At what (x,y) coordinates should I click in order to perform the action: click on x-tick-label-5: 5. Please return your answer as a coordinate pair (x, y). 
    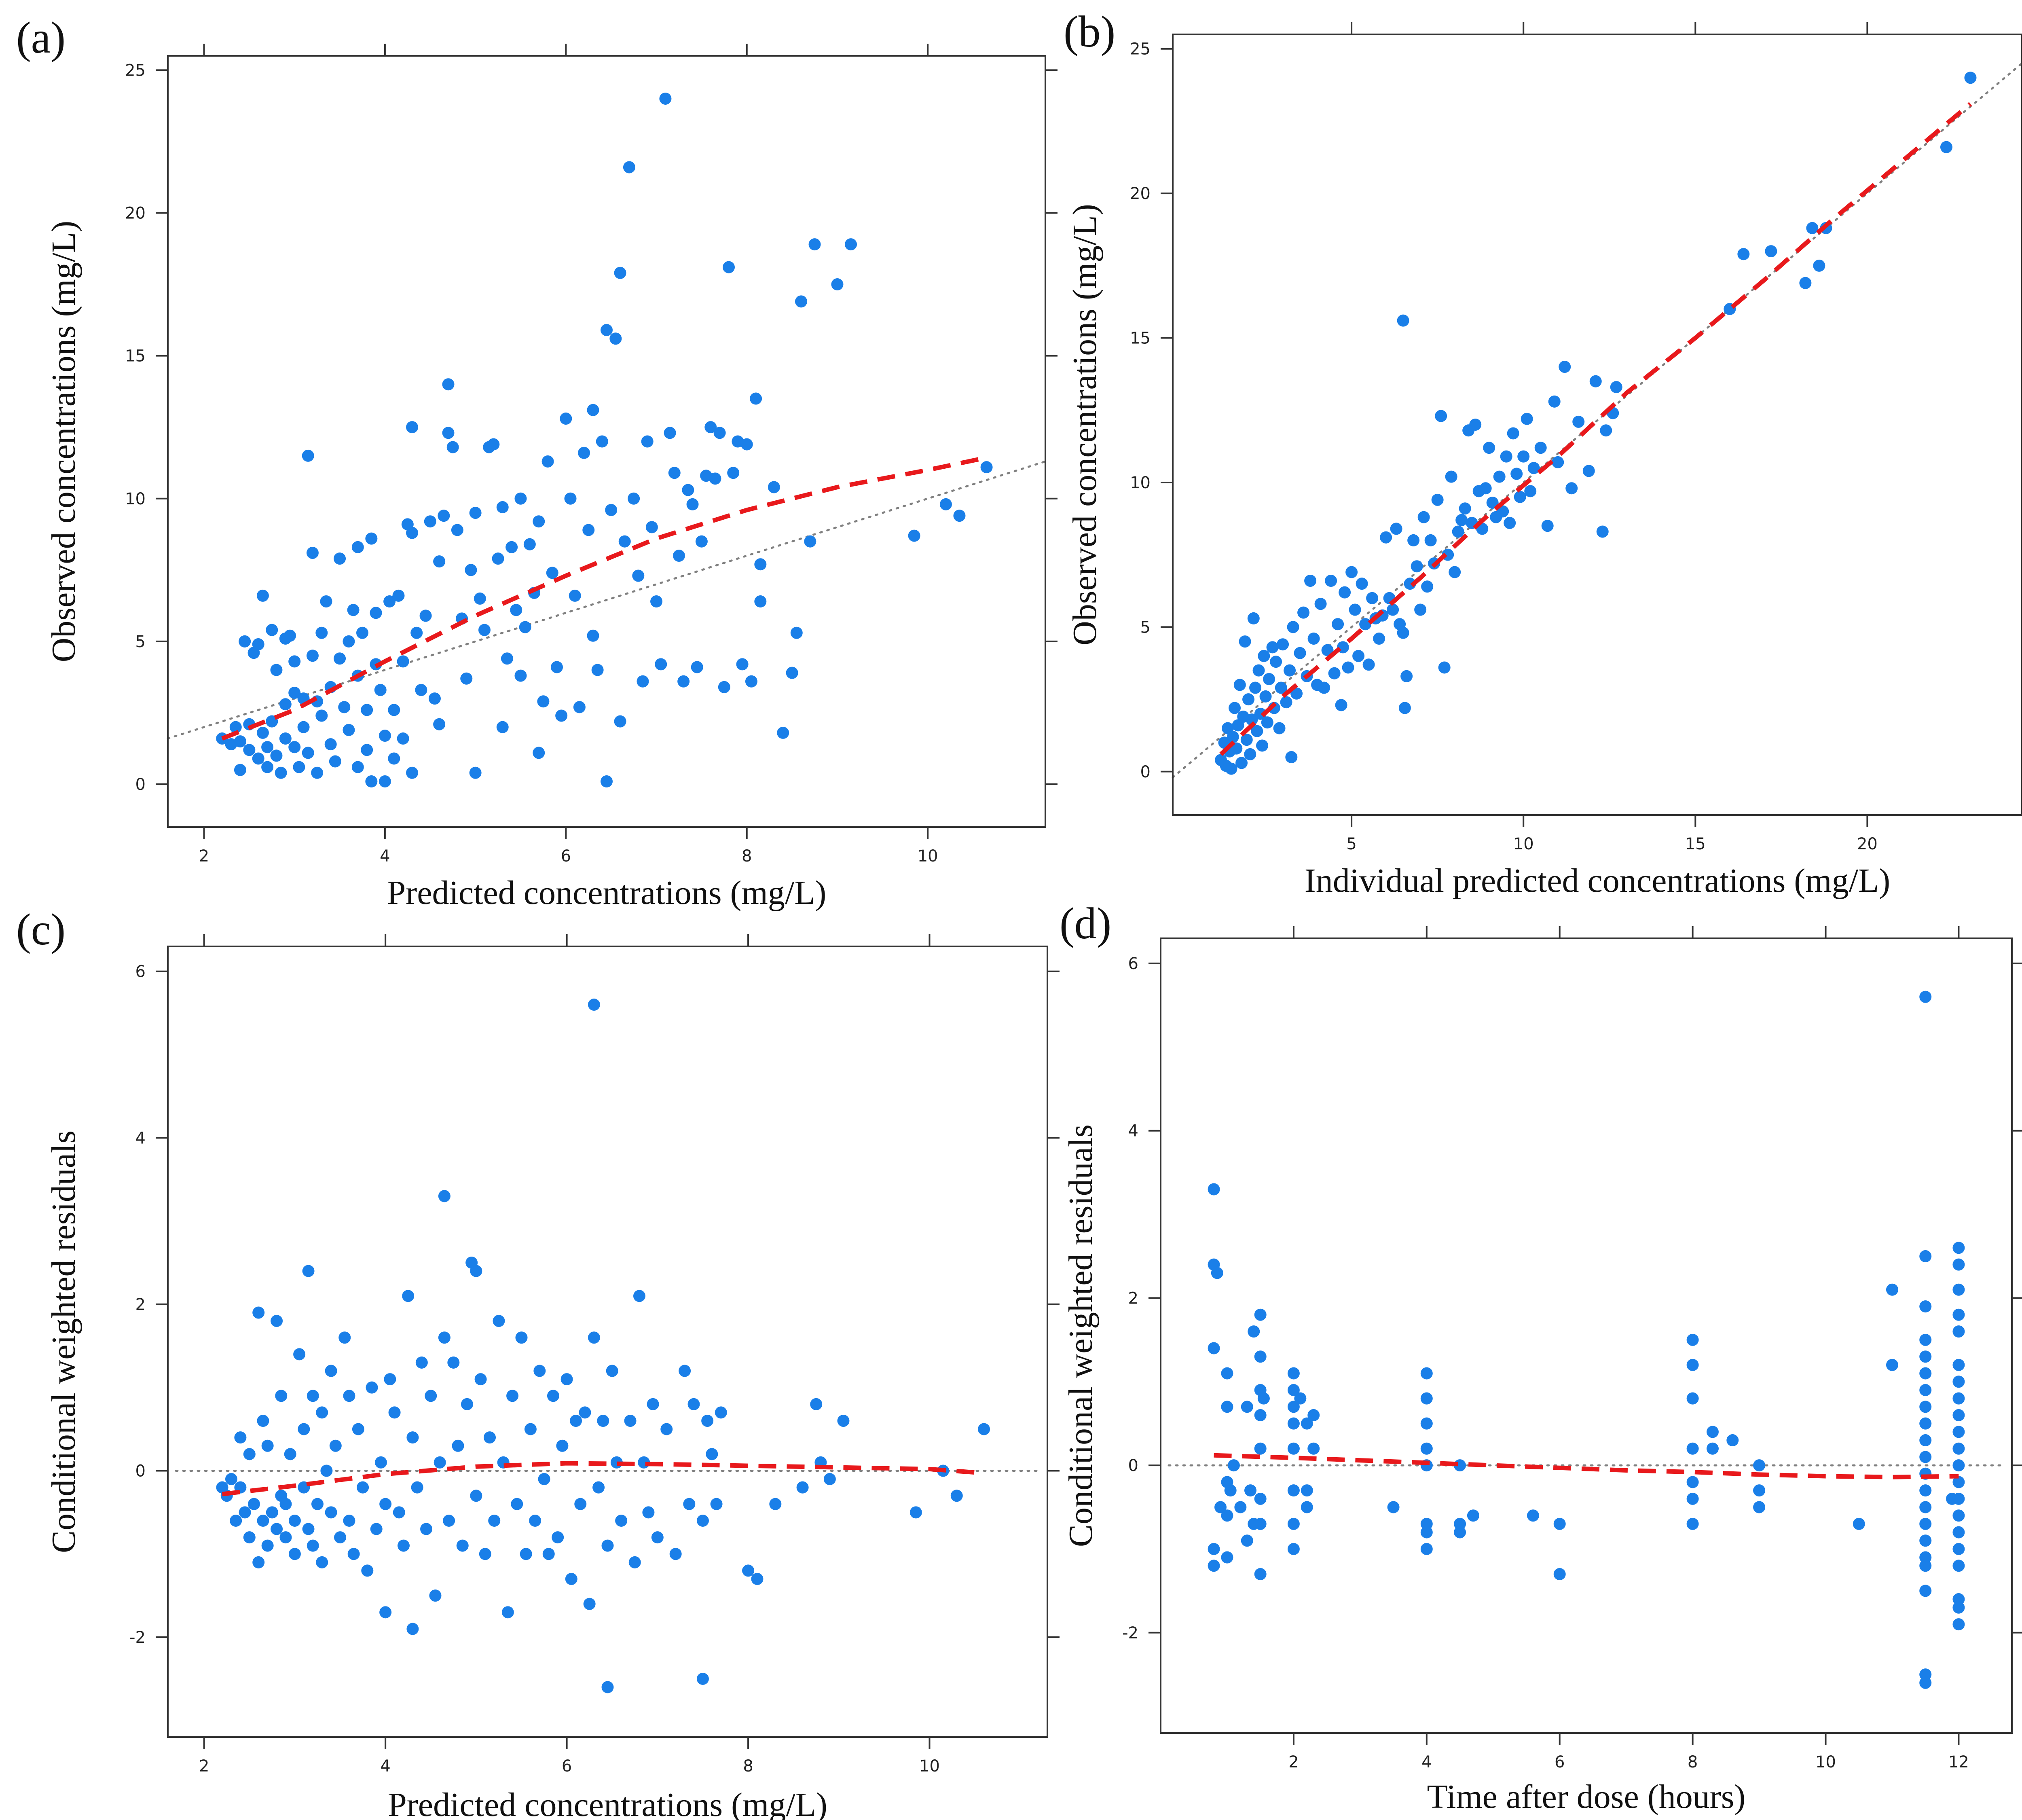
    Looking at the image, I should click on (1351, 844).